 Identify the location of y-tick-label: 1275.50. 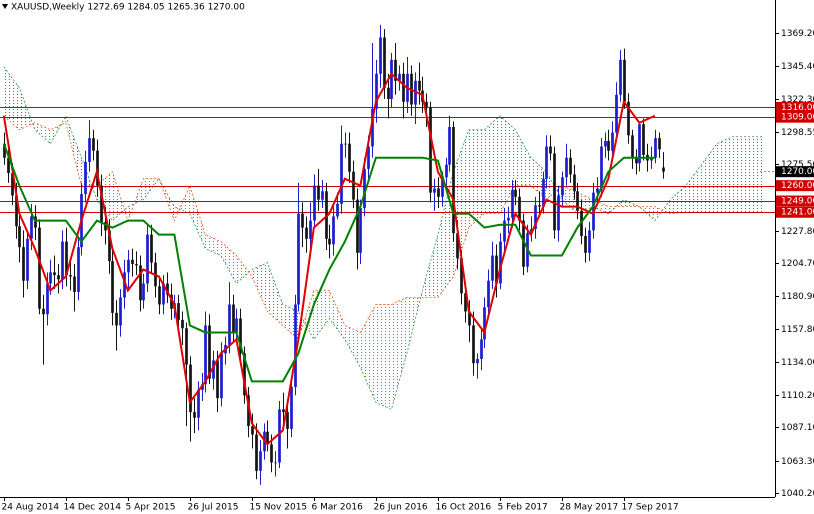
(797, 165).